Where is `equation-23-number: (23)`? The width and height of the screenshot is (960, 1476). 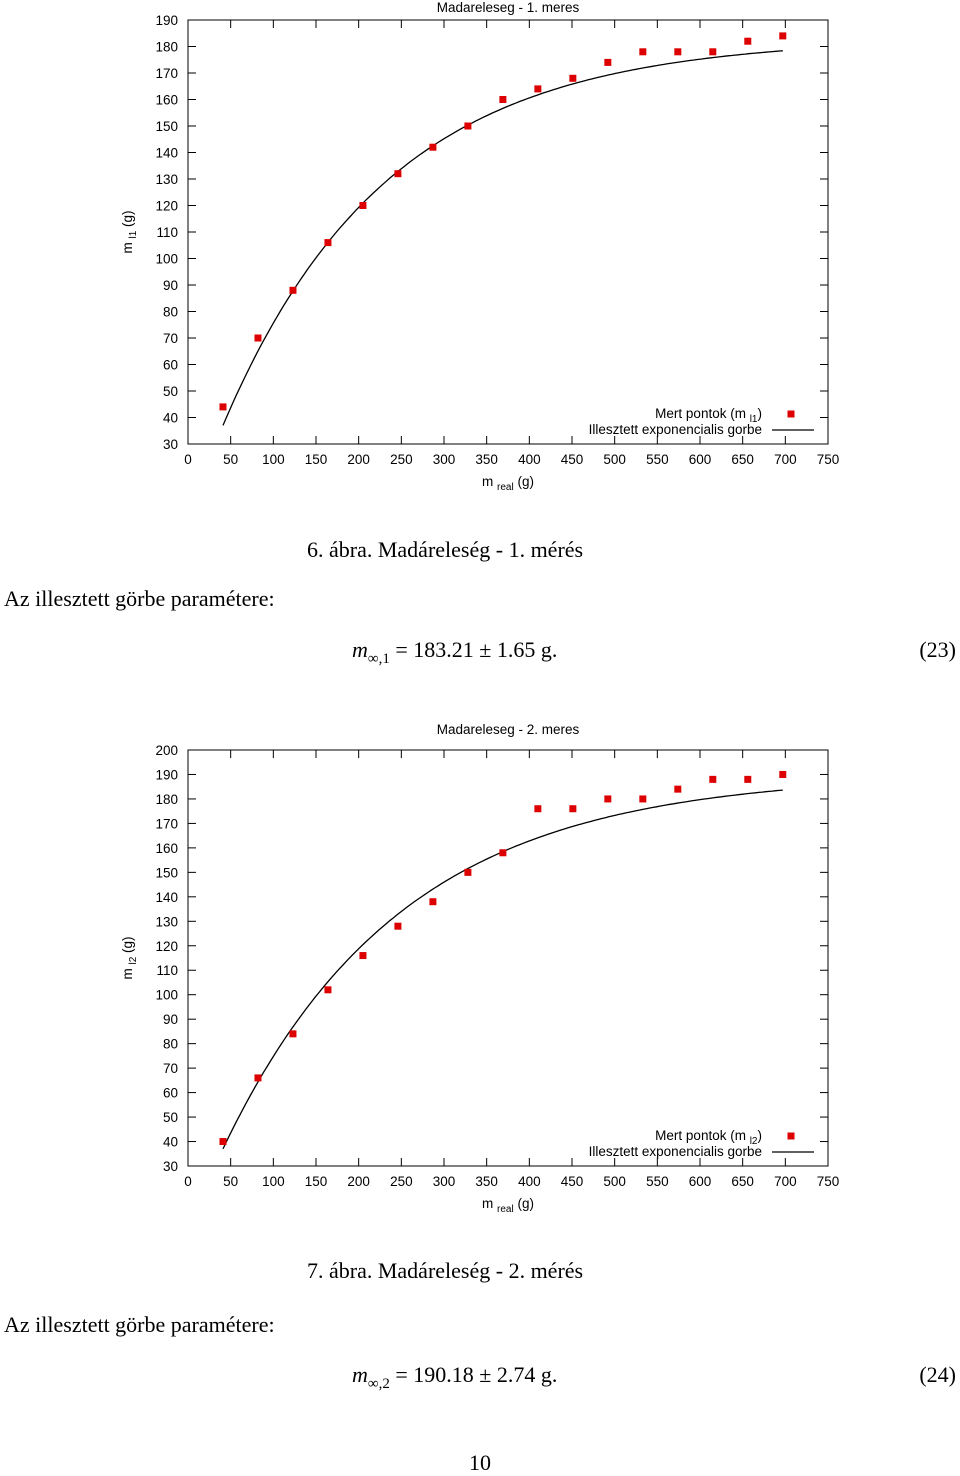 equation-23-number: (23) is located at coordinates (937, 649).